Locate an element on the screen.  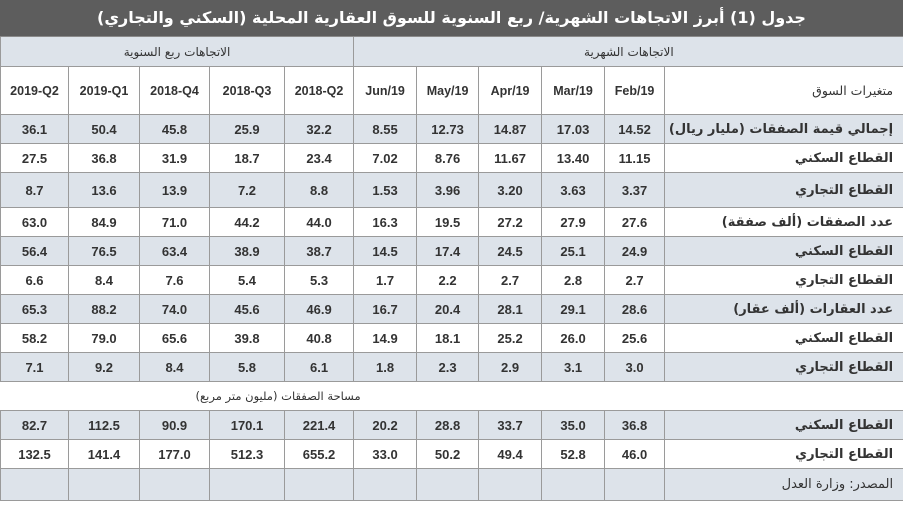
cell: 5.4 is located at coordinates (247, 280).